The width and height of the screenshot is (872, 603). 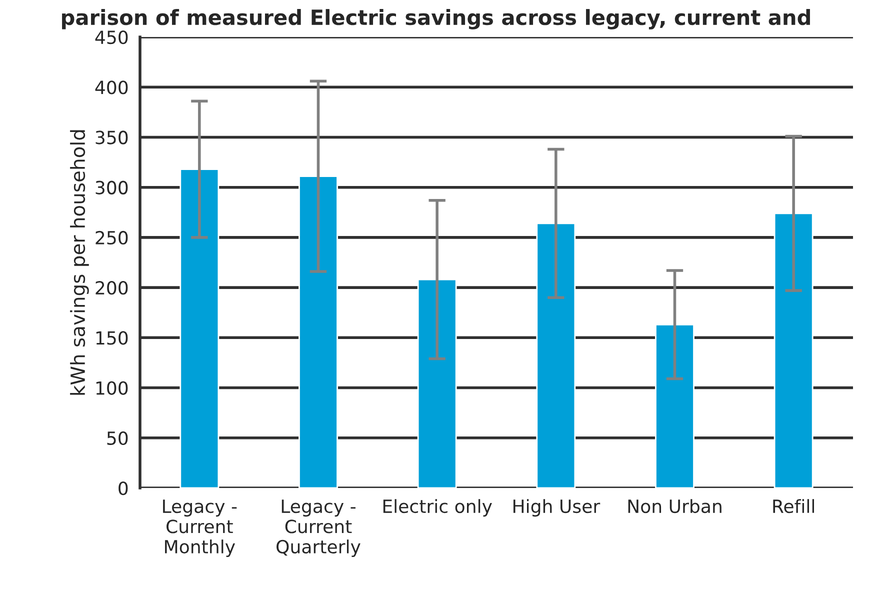 What do you see at coordinates (112, 237) in the screenshot?
I see `y-tick-label: 250` at bounding box center [112, 237].